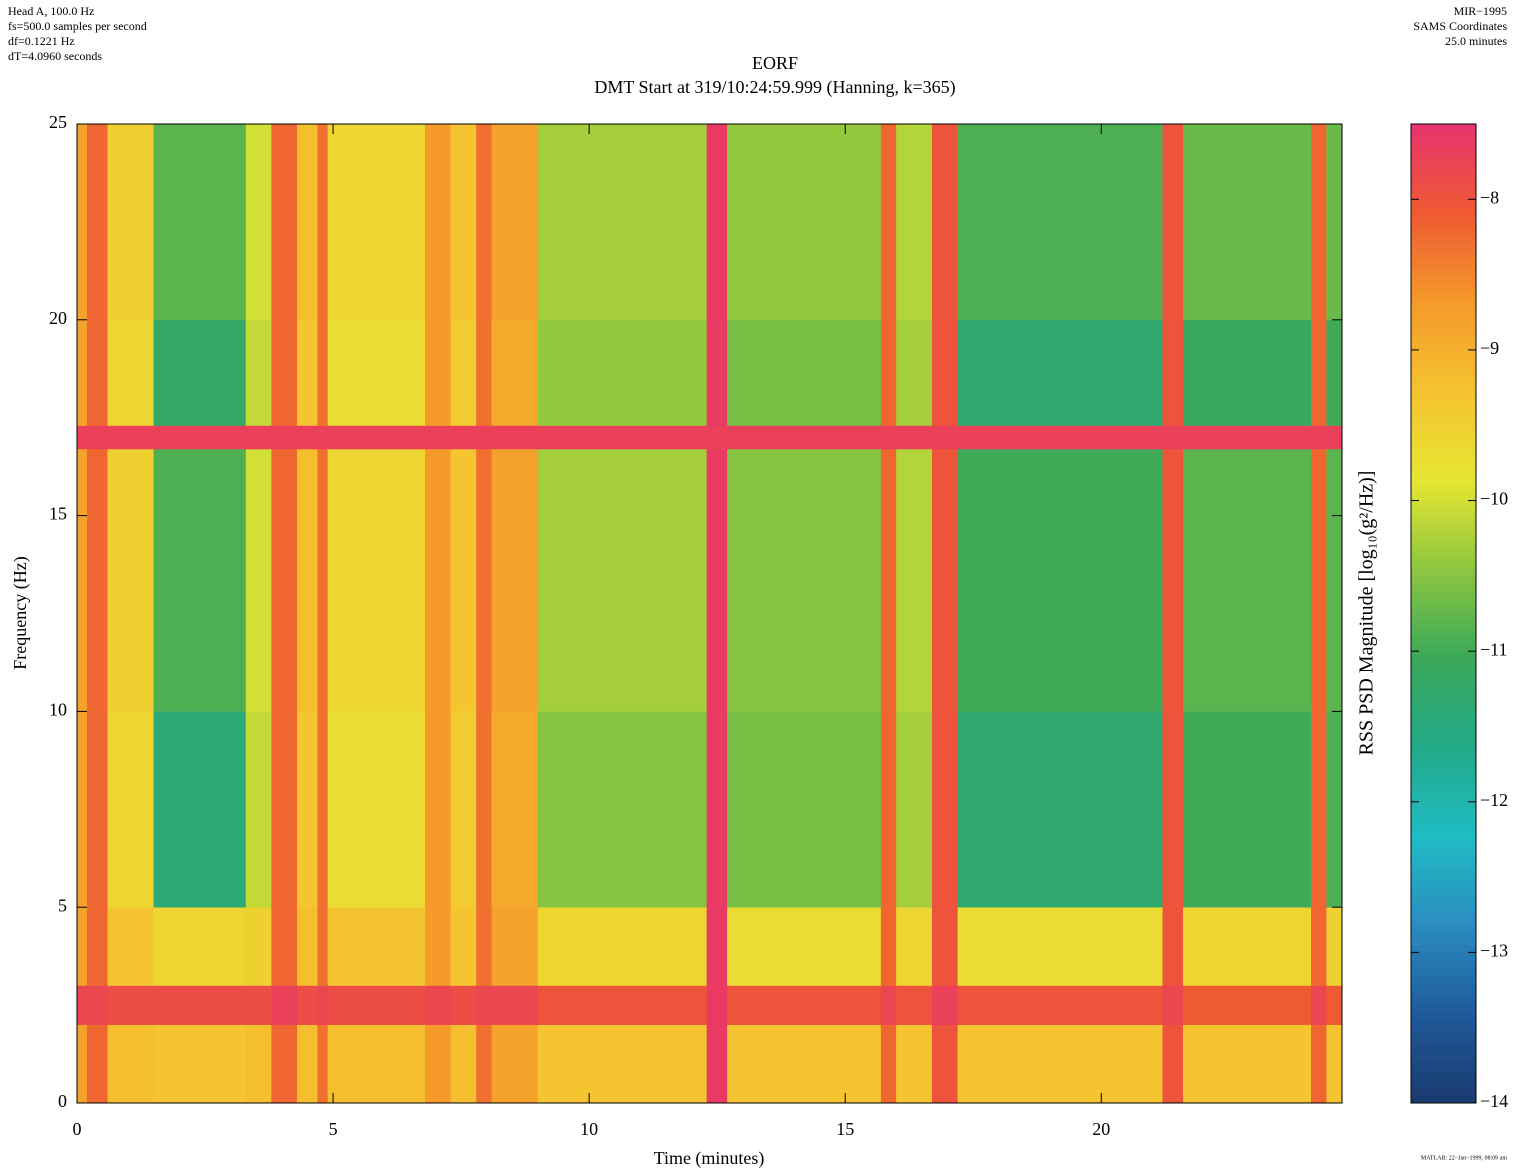 The width and height of the screenshot is (1524, 1174). Describe the element at coordinates (1493, 649) in the screenshot. I see `colorbar-tick-label: −11` at that location.